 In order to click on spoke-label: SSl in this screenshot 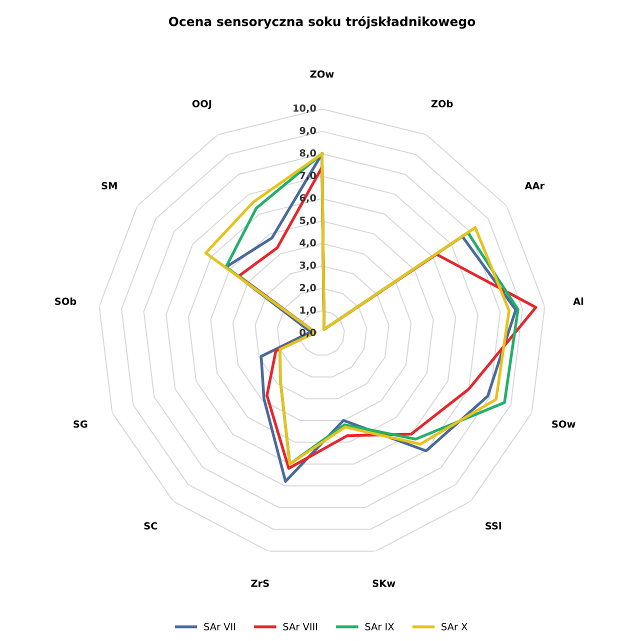, I will do `click(493, 526)`.